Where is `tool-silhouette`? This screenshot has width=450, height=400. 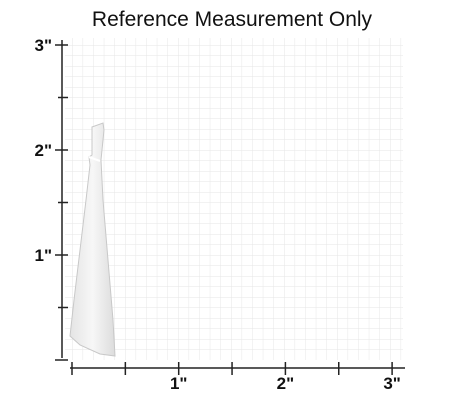
tool-silhouette is located at coordinates (92, 239).